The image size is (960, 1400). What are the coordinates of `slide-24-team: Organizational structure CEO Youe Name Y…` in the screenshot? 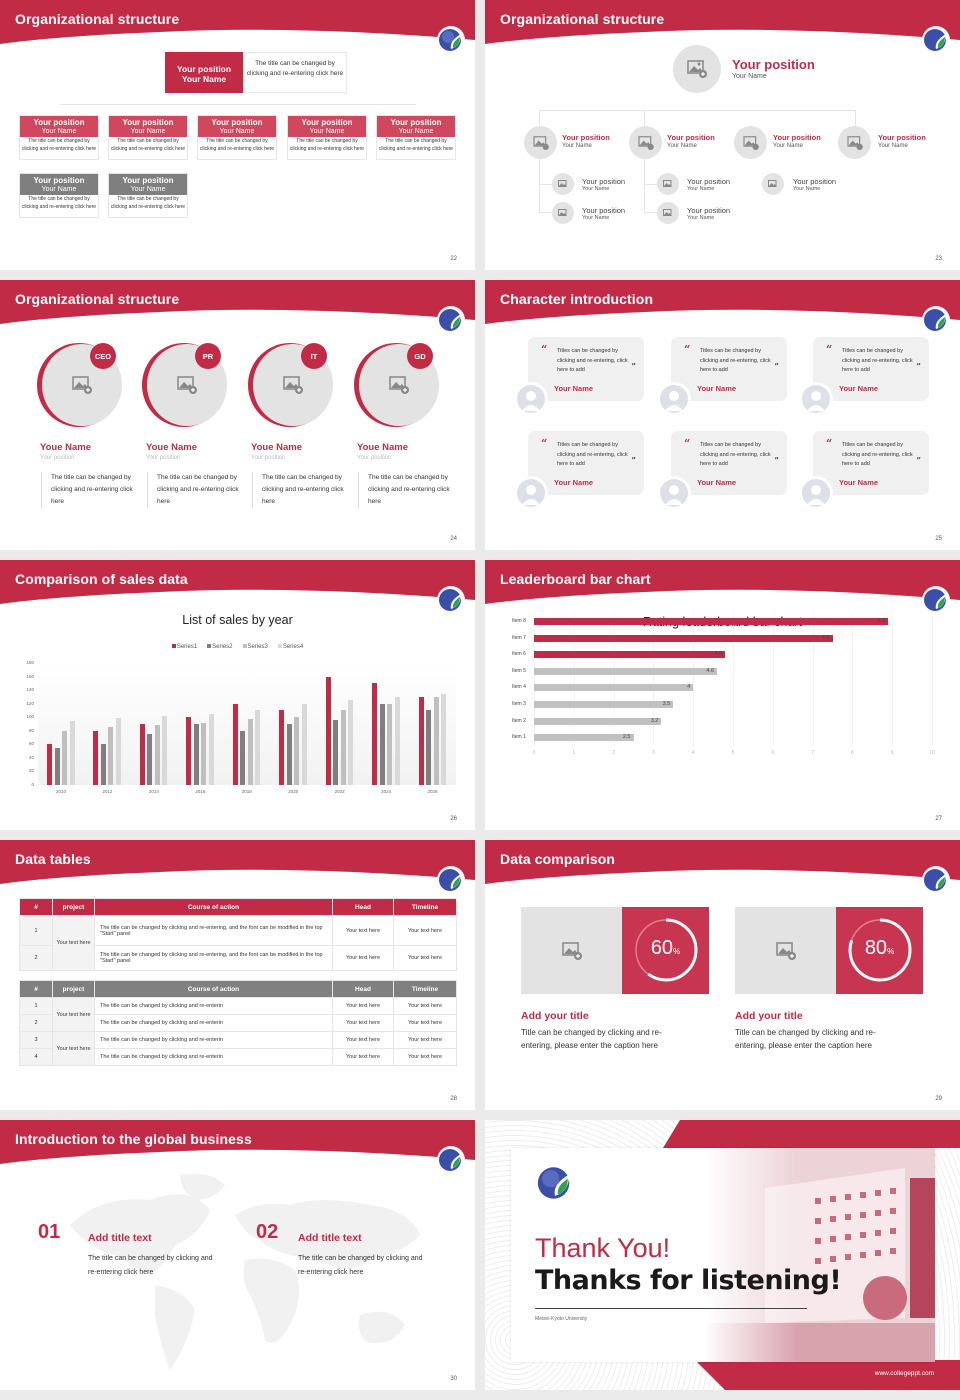 It's located at (237, 415).